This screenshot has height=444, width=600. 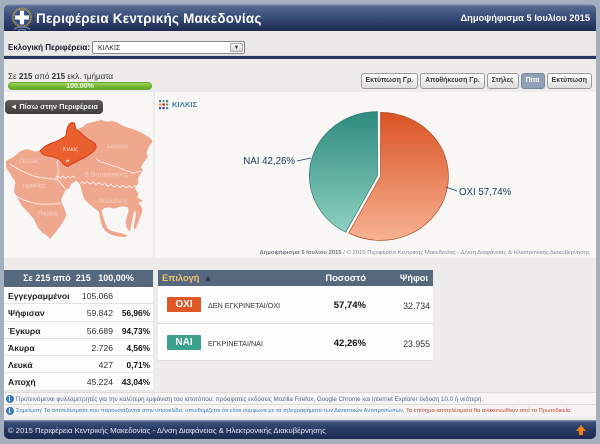 I want to click on svg-text: Χαλκιδικής, so click(x=113, y=201).